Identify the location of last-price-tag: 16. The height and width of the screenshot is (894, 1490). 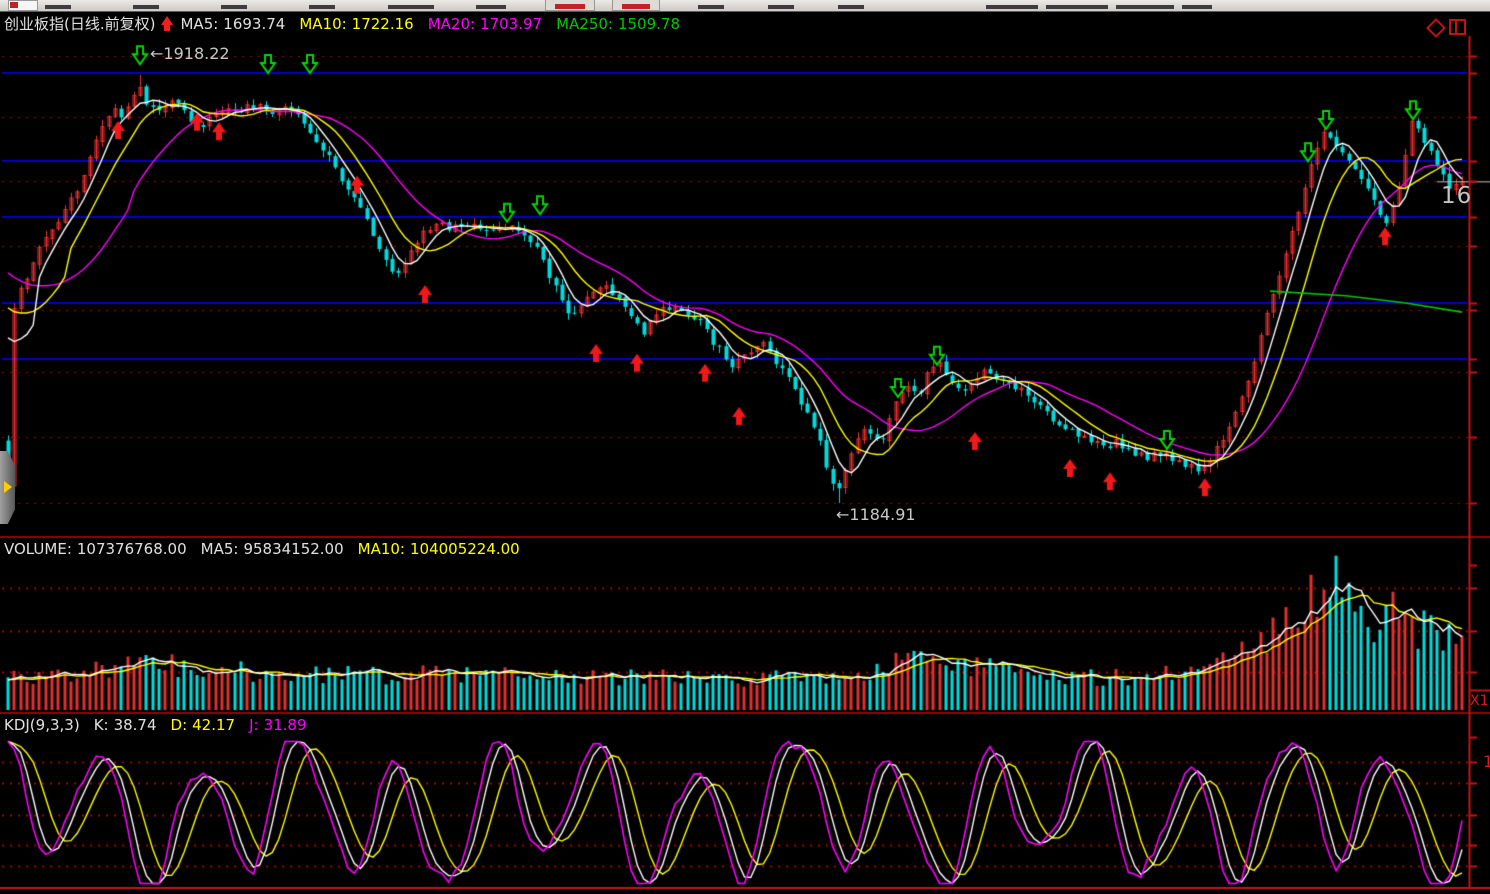
(1457, 196).